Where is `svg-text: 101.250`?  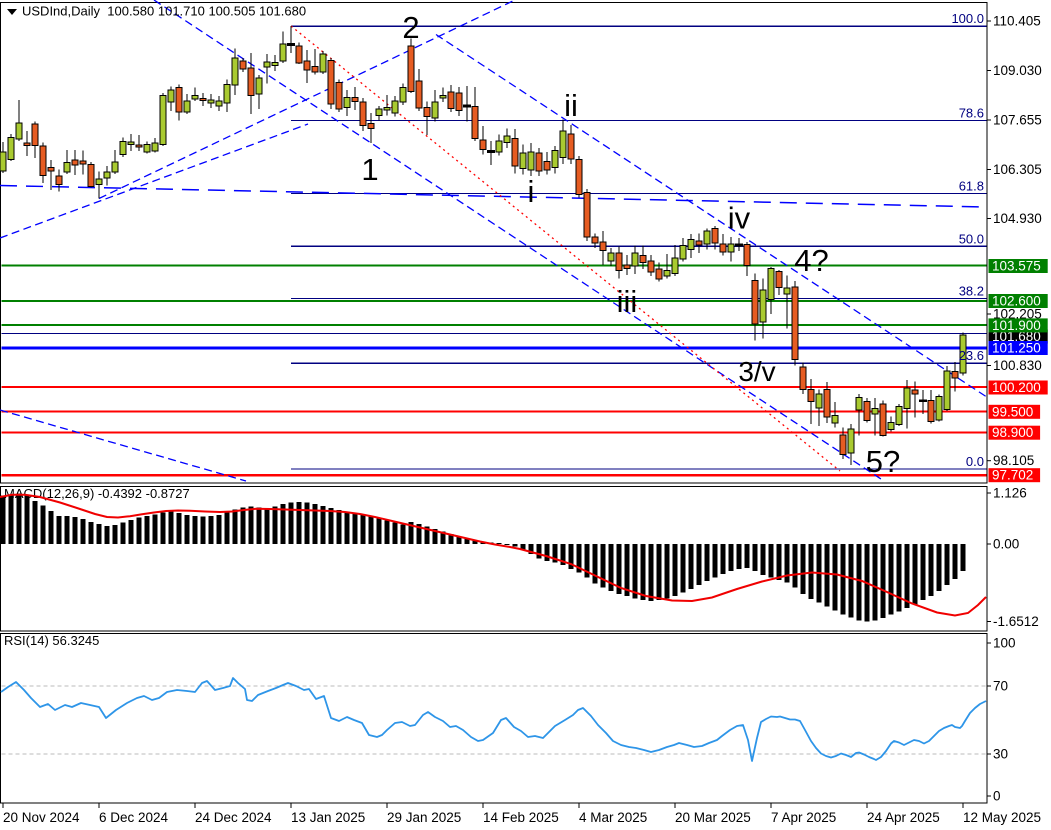
svg-text: 101.250 is located at coordinates (1016, 348).